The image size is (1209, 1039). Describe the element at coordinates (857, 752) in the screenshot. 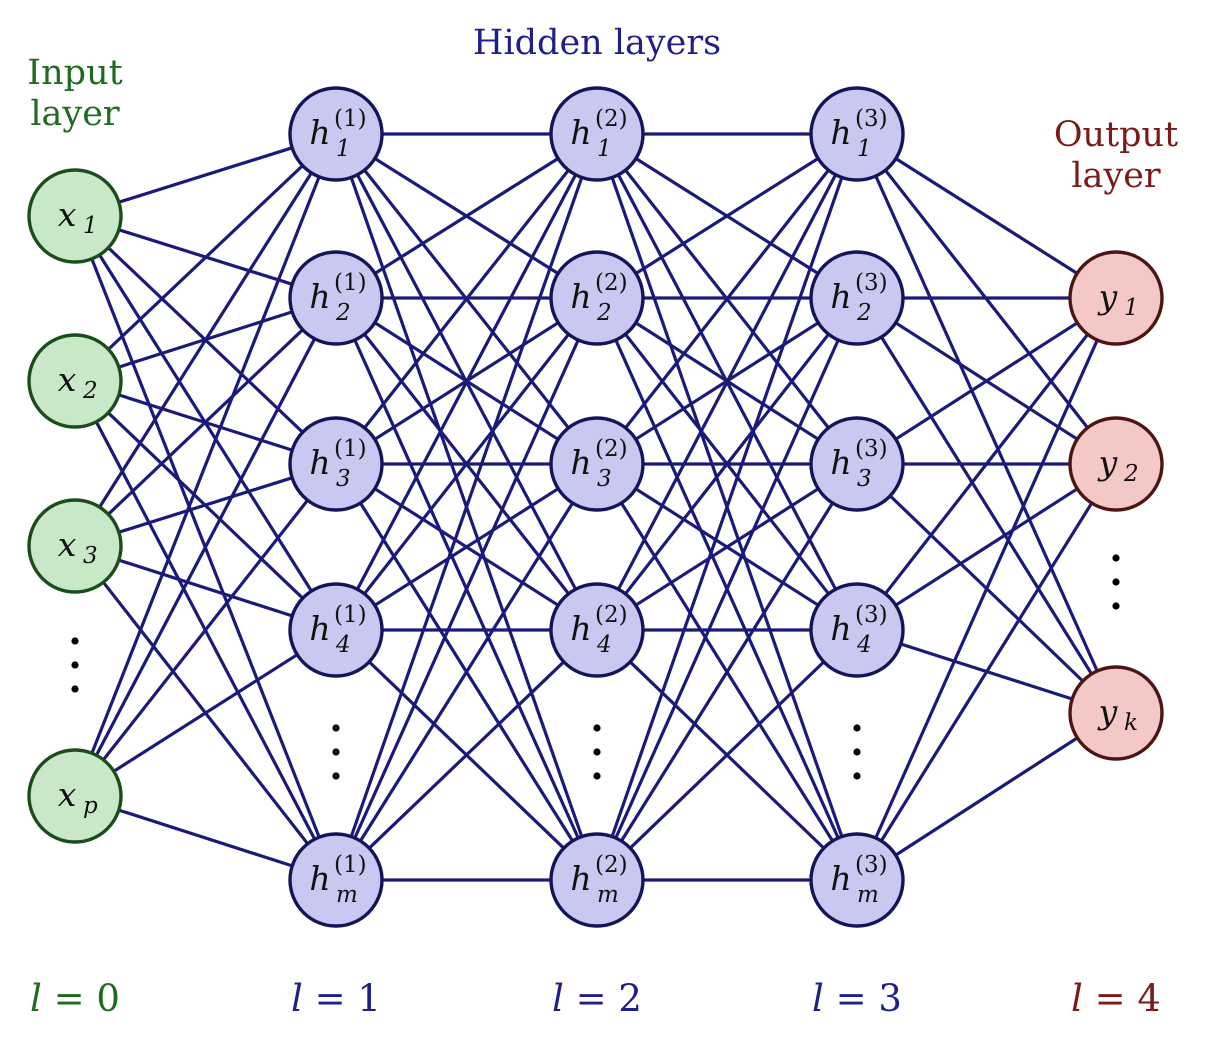

I see `ellipsis-hidden3` at that location.